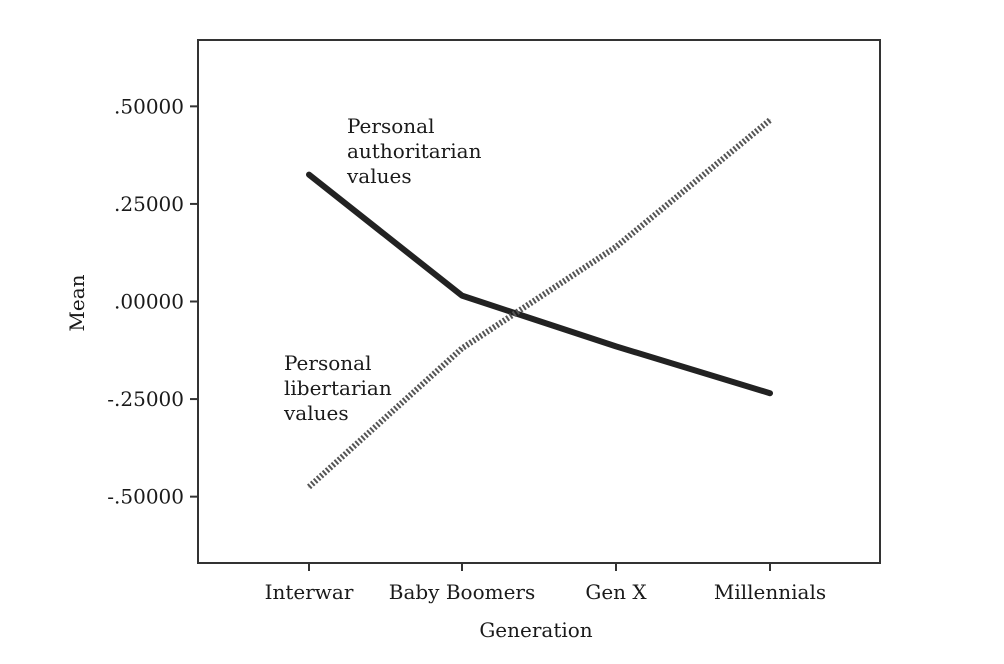 The height and width of the screenshot is (664, 1004). I want to click on authoritarian-label: authoritarian, so click(414, 151).